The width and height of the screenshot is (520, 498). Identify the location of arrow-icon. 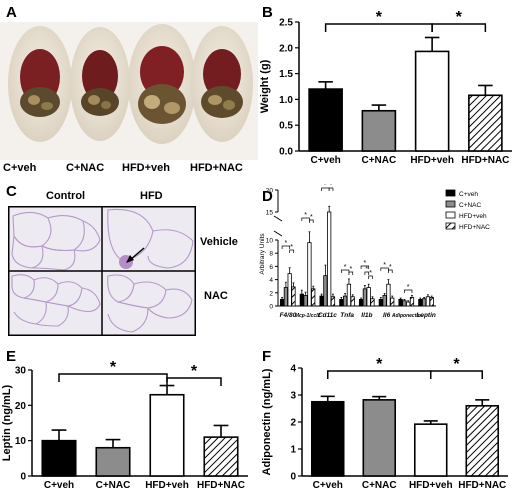
(135, 255).